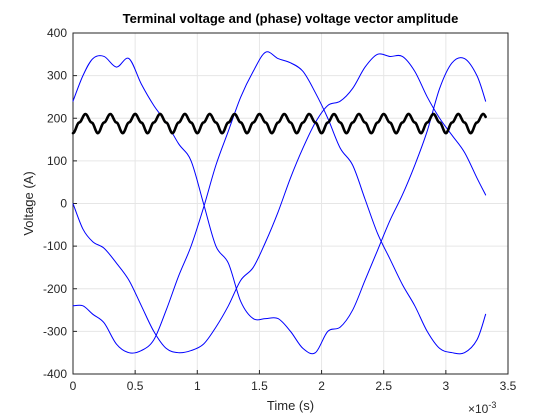 The image size is (560, 420). I want to click on series-line-amplitude, so click(279, 123).